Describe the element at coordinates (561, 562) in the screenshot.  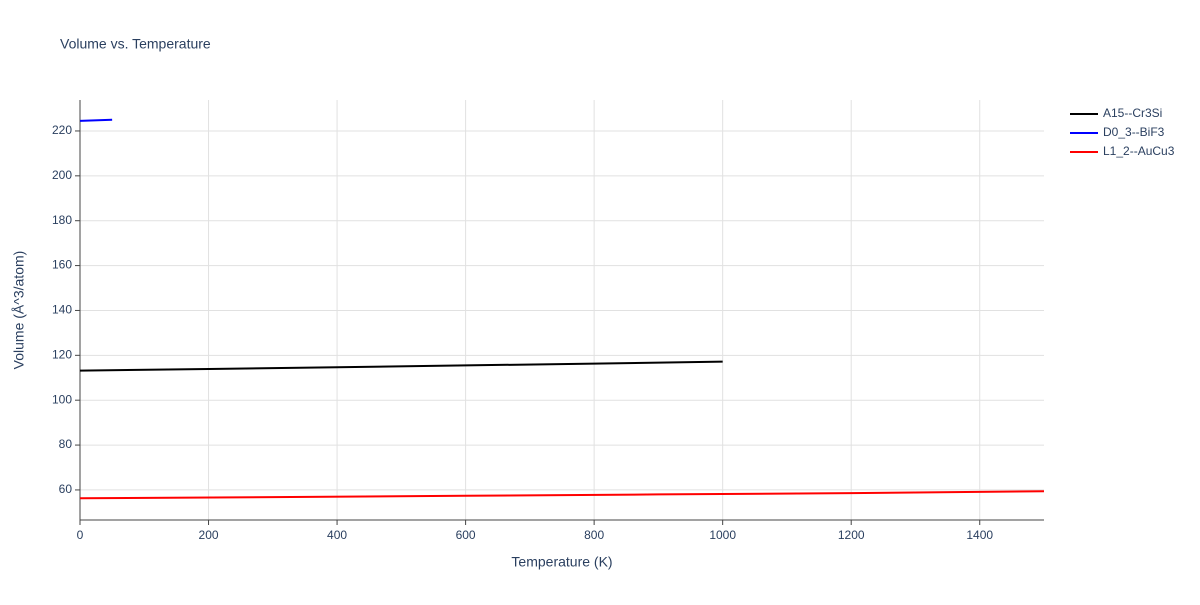
I see `x-axis-title: Temperature (K)` at that location.